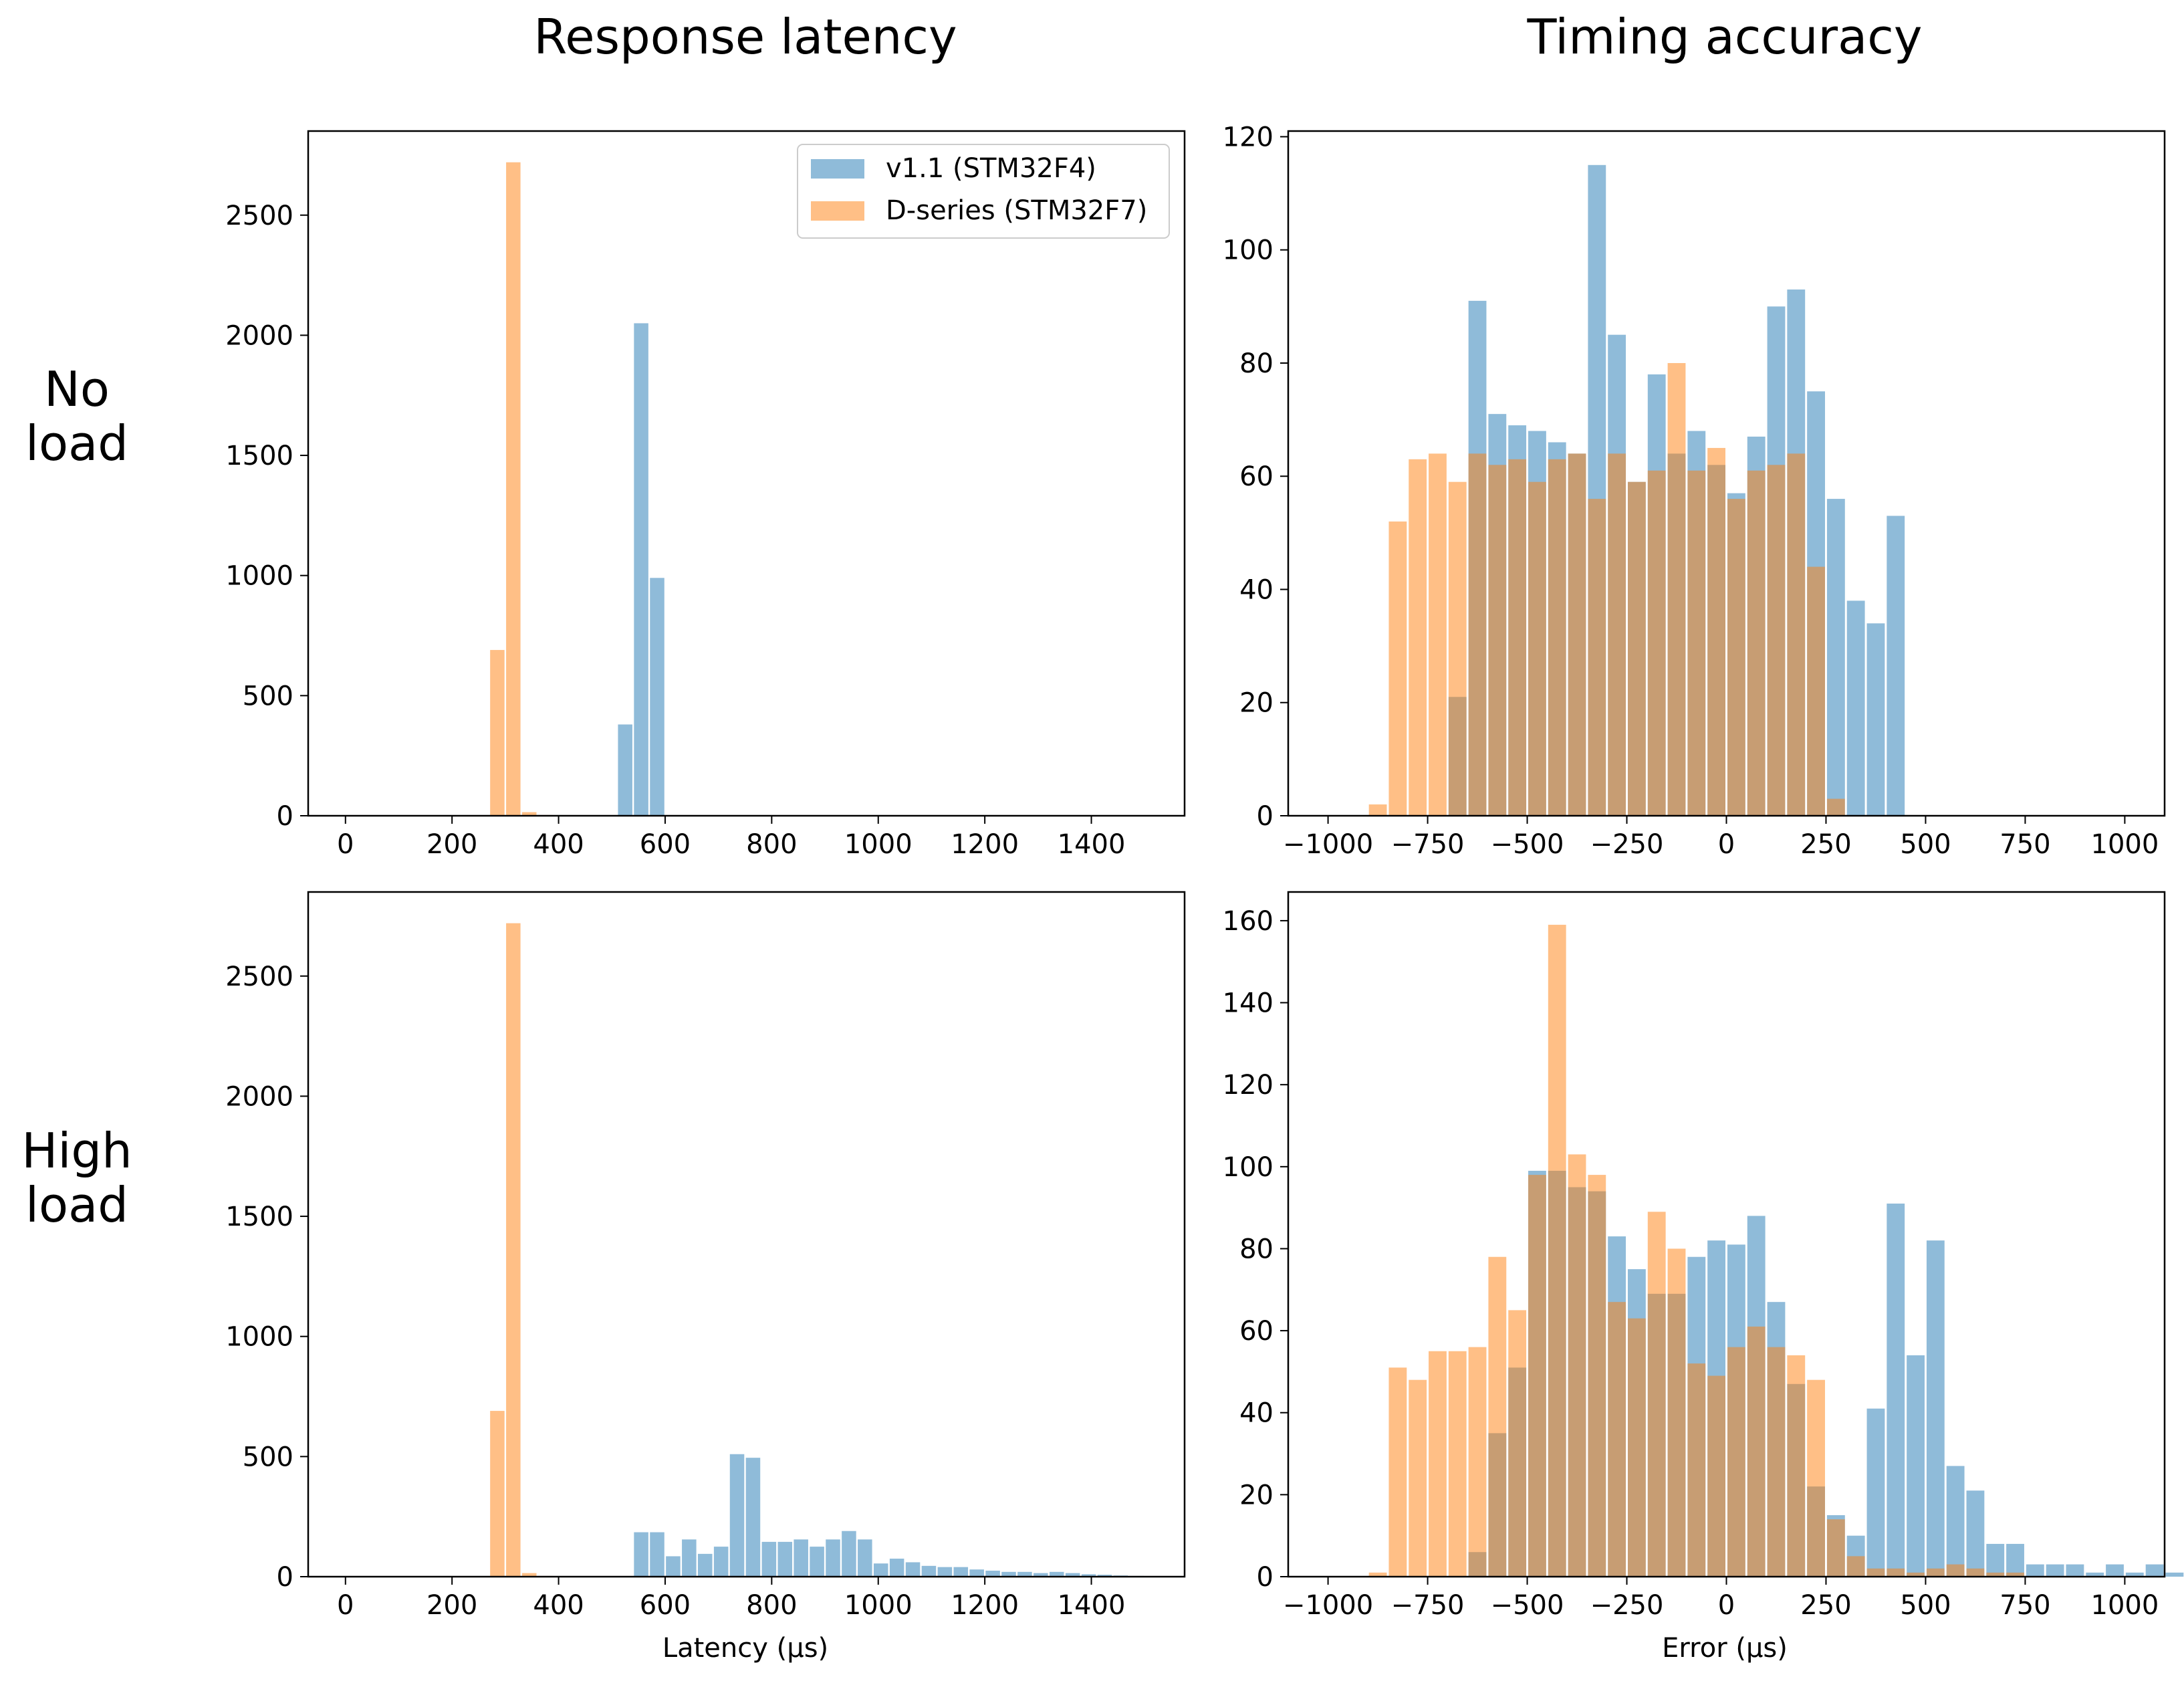  What do you see at coordinates (771, 844) in the screenshot?
I see `x-tick-label: 800` at bounding box center [771, 844].